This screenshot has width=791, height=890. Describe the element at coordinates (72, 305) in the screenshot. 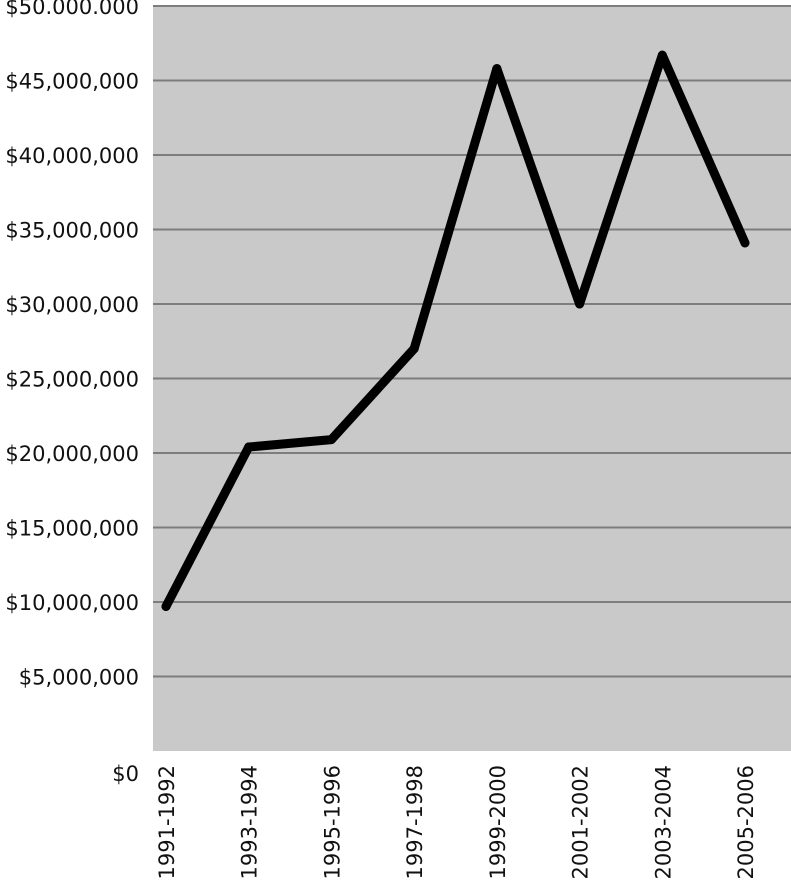

I see `y-tick-label: $30,000,000` at that location.